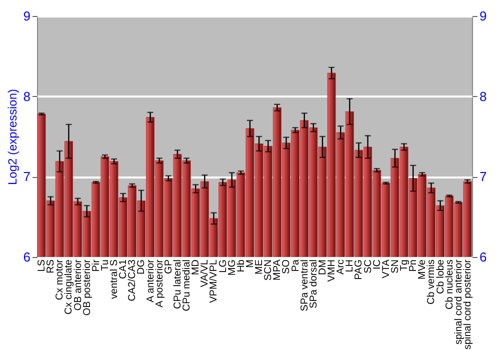  What do you see at coordinates (278, 269) in the screenshot?
I see `x-tick-label: MPA` at bounding box center [278, 269].